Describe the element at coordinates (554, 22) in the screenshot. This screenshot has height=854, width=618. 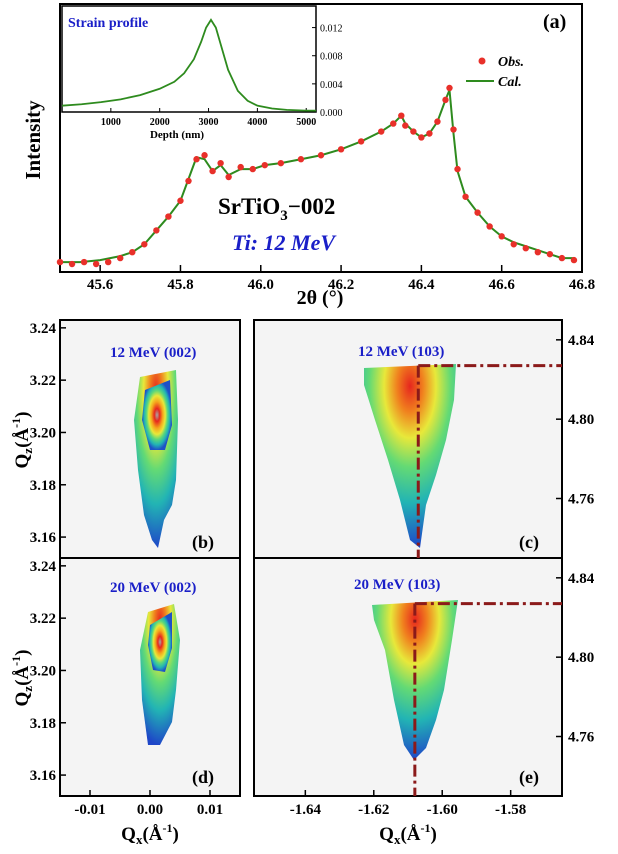
I see `panel-a-label: (a)` at that location.